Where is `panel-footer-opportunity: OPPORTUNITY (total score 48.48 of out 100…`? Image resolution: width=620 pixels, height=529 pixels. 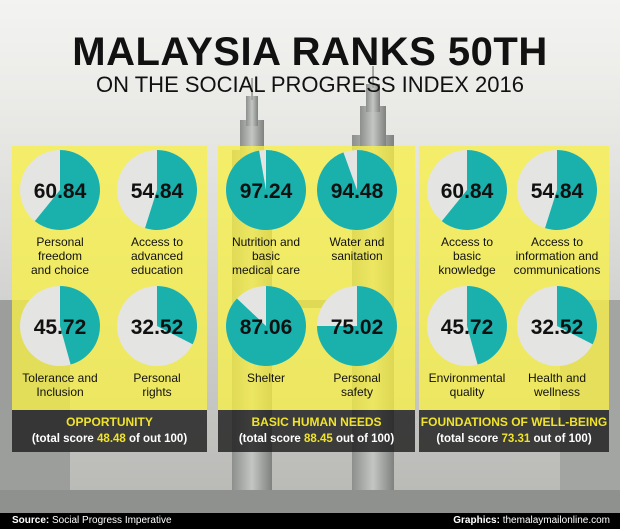 panel-footer-opportunity: OPPORTUNITY (total score 48.48 of out 100… is located at coordinates (109, 431).